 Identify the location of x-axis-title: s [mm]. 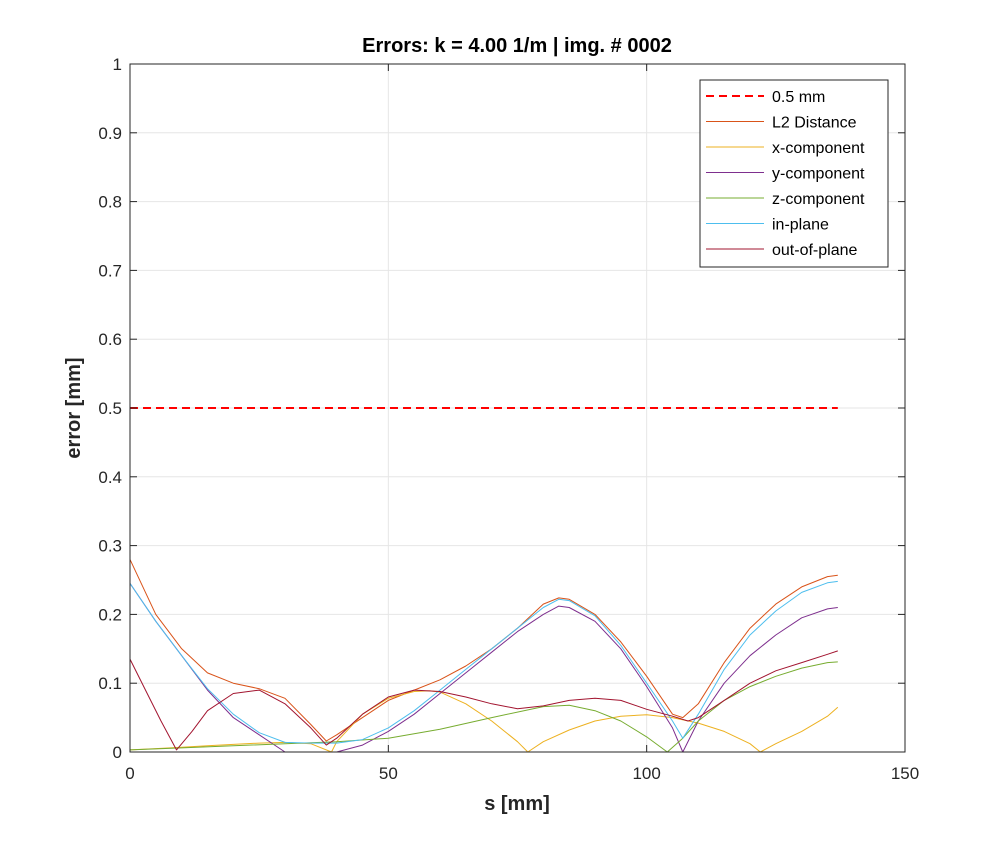
(517, 804).